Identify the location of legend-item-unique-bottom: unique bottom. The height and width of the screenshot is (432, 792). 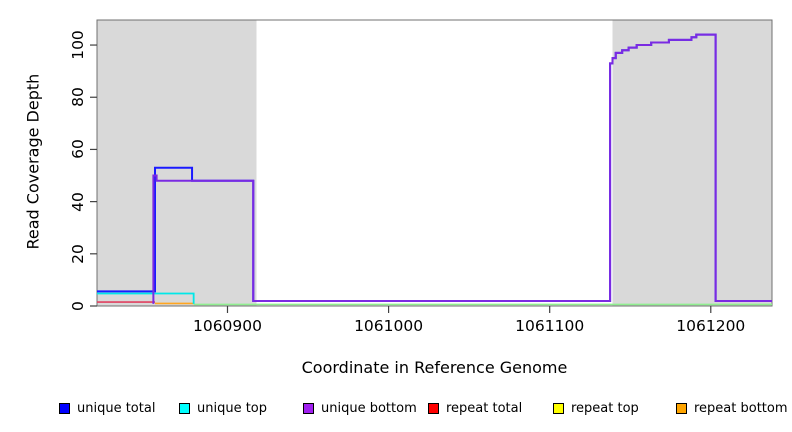
(360, 408).